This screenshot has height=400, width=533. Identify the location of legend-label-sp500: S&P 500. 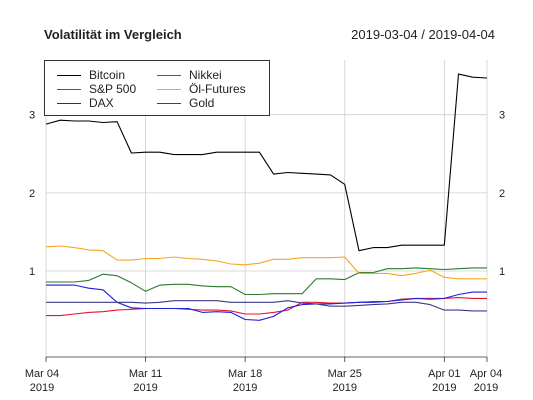
(113, 89).